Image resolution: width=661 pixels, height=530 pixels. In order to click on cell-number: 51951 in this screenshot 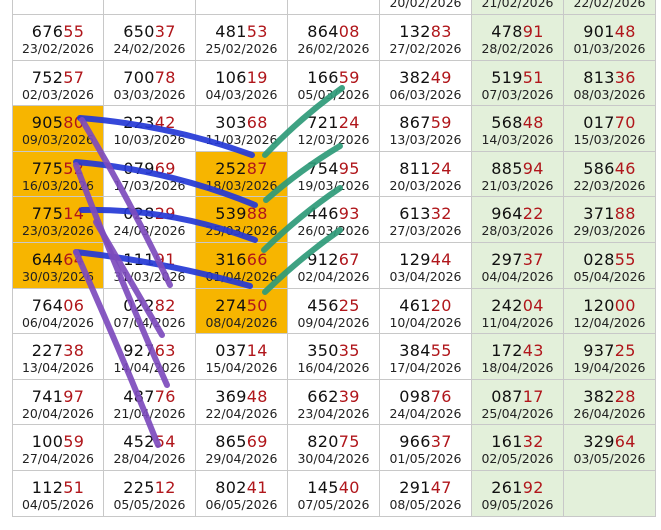, I will do `click(517, 77)`.